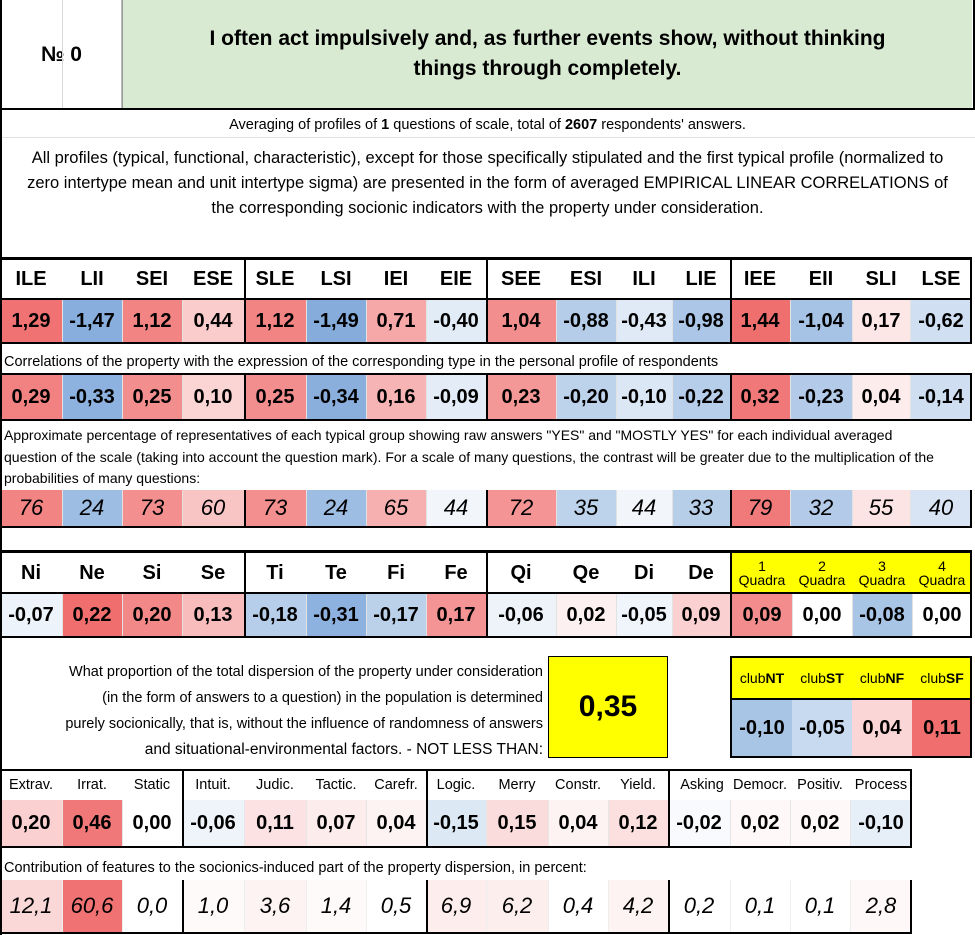  What do you see at coordinates (701, 278) in the screenshot?
I see `type-label-lie: LIE` at bounding box center [701, 278].